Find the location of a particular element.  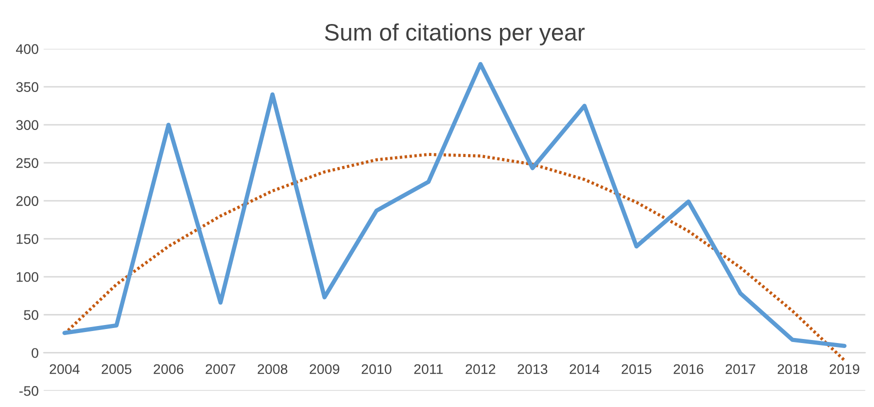

x-tick-label: 2009 is located at coordinates (325, 369).